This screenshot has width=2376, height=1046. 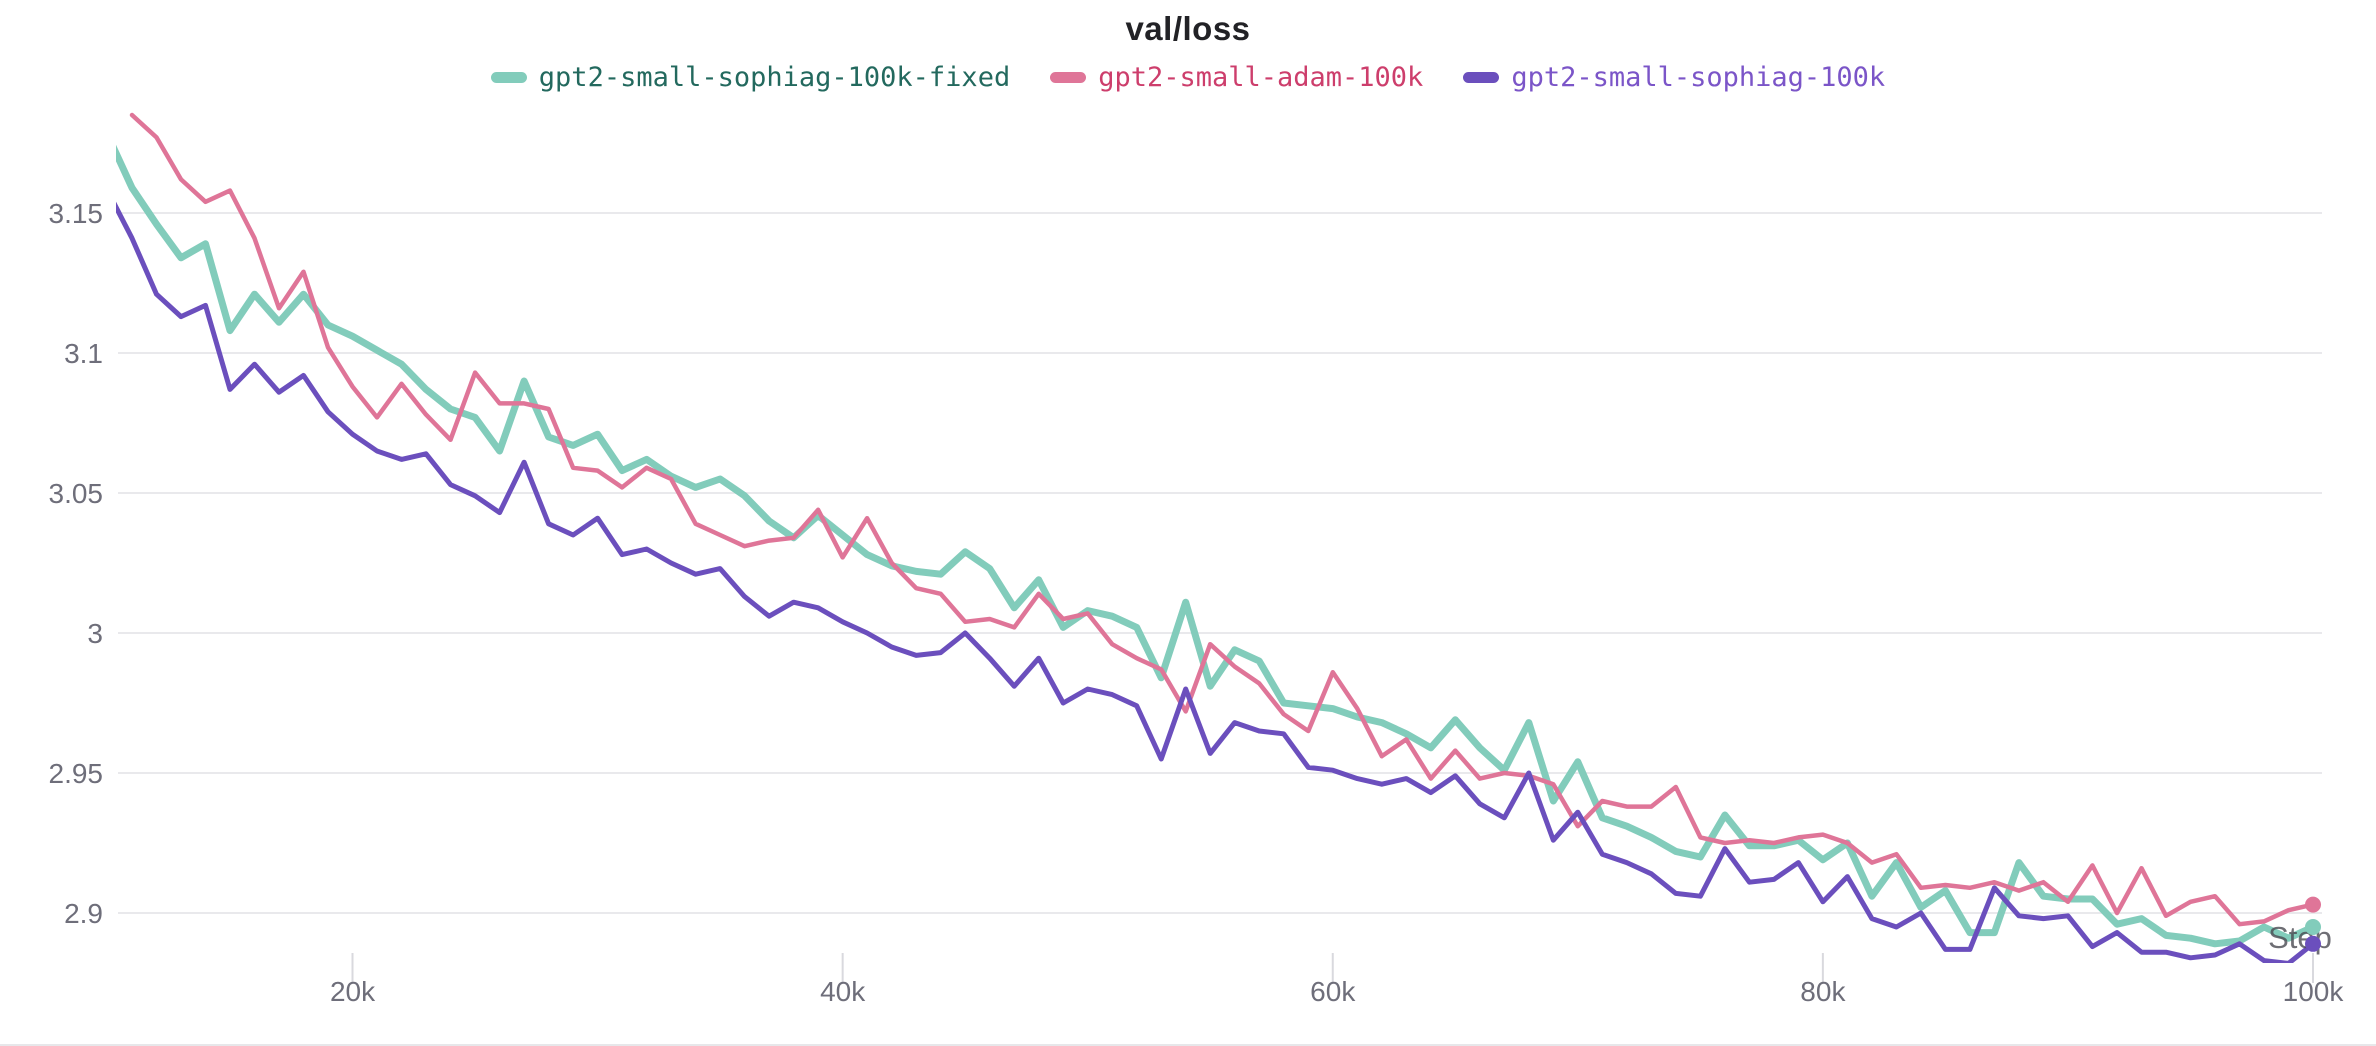 I want to click on legend-item-label: gpt2-small-adam-100k, so click(x=1261, y=77).